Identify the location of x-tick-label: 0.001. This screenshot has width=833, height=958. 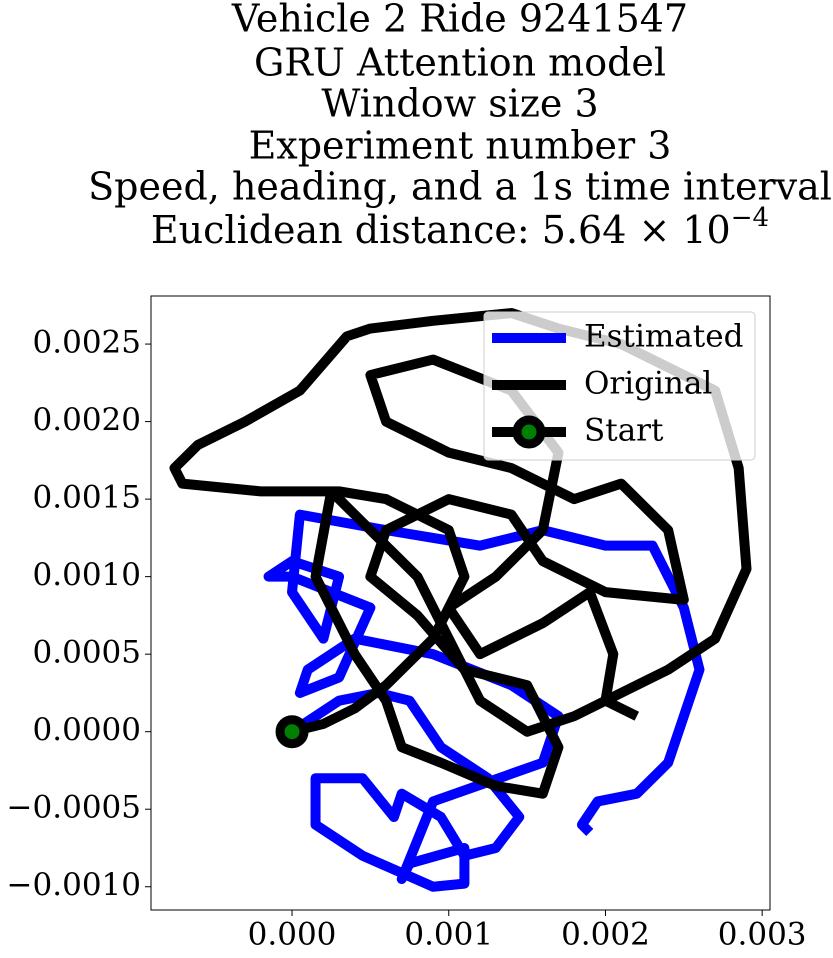
(448, 935).